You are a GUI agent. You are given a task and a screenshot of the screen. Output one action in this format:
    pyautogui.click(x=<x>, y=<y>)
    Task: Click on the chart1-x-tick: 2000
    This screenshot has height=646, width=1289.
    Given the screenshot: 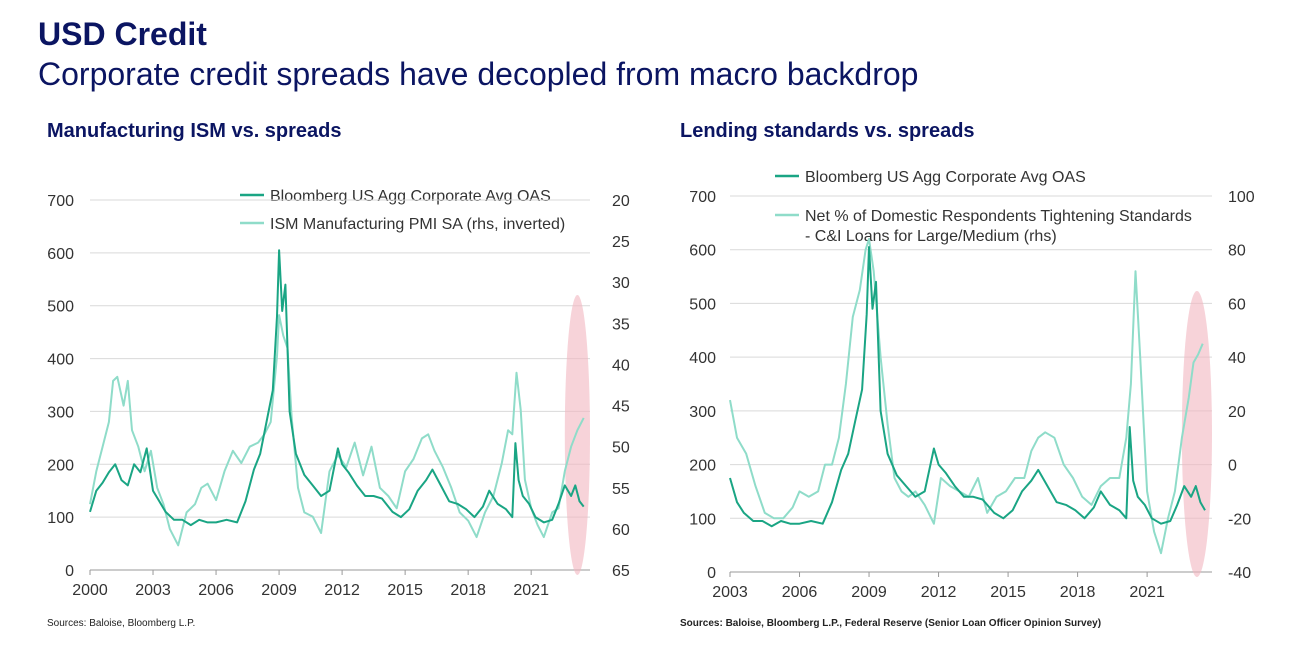 What is the action you would take?
    pyautogui.click(x=90, y=590)
    